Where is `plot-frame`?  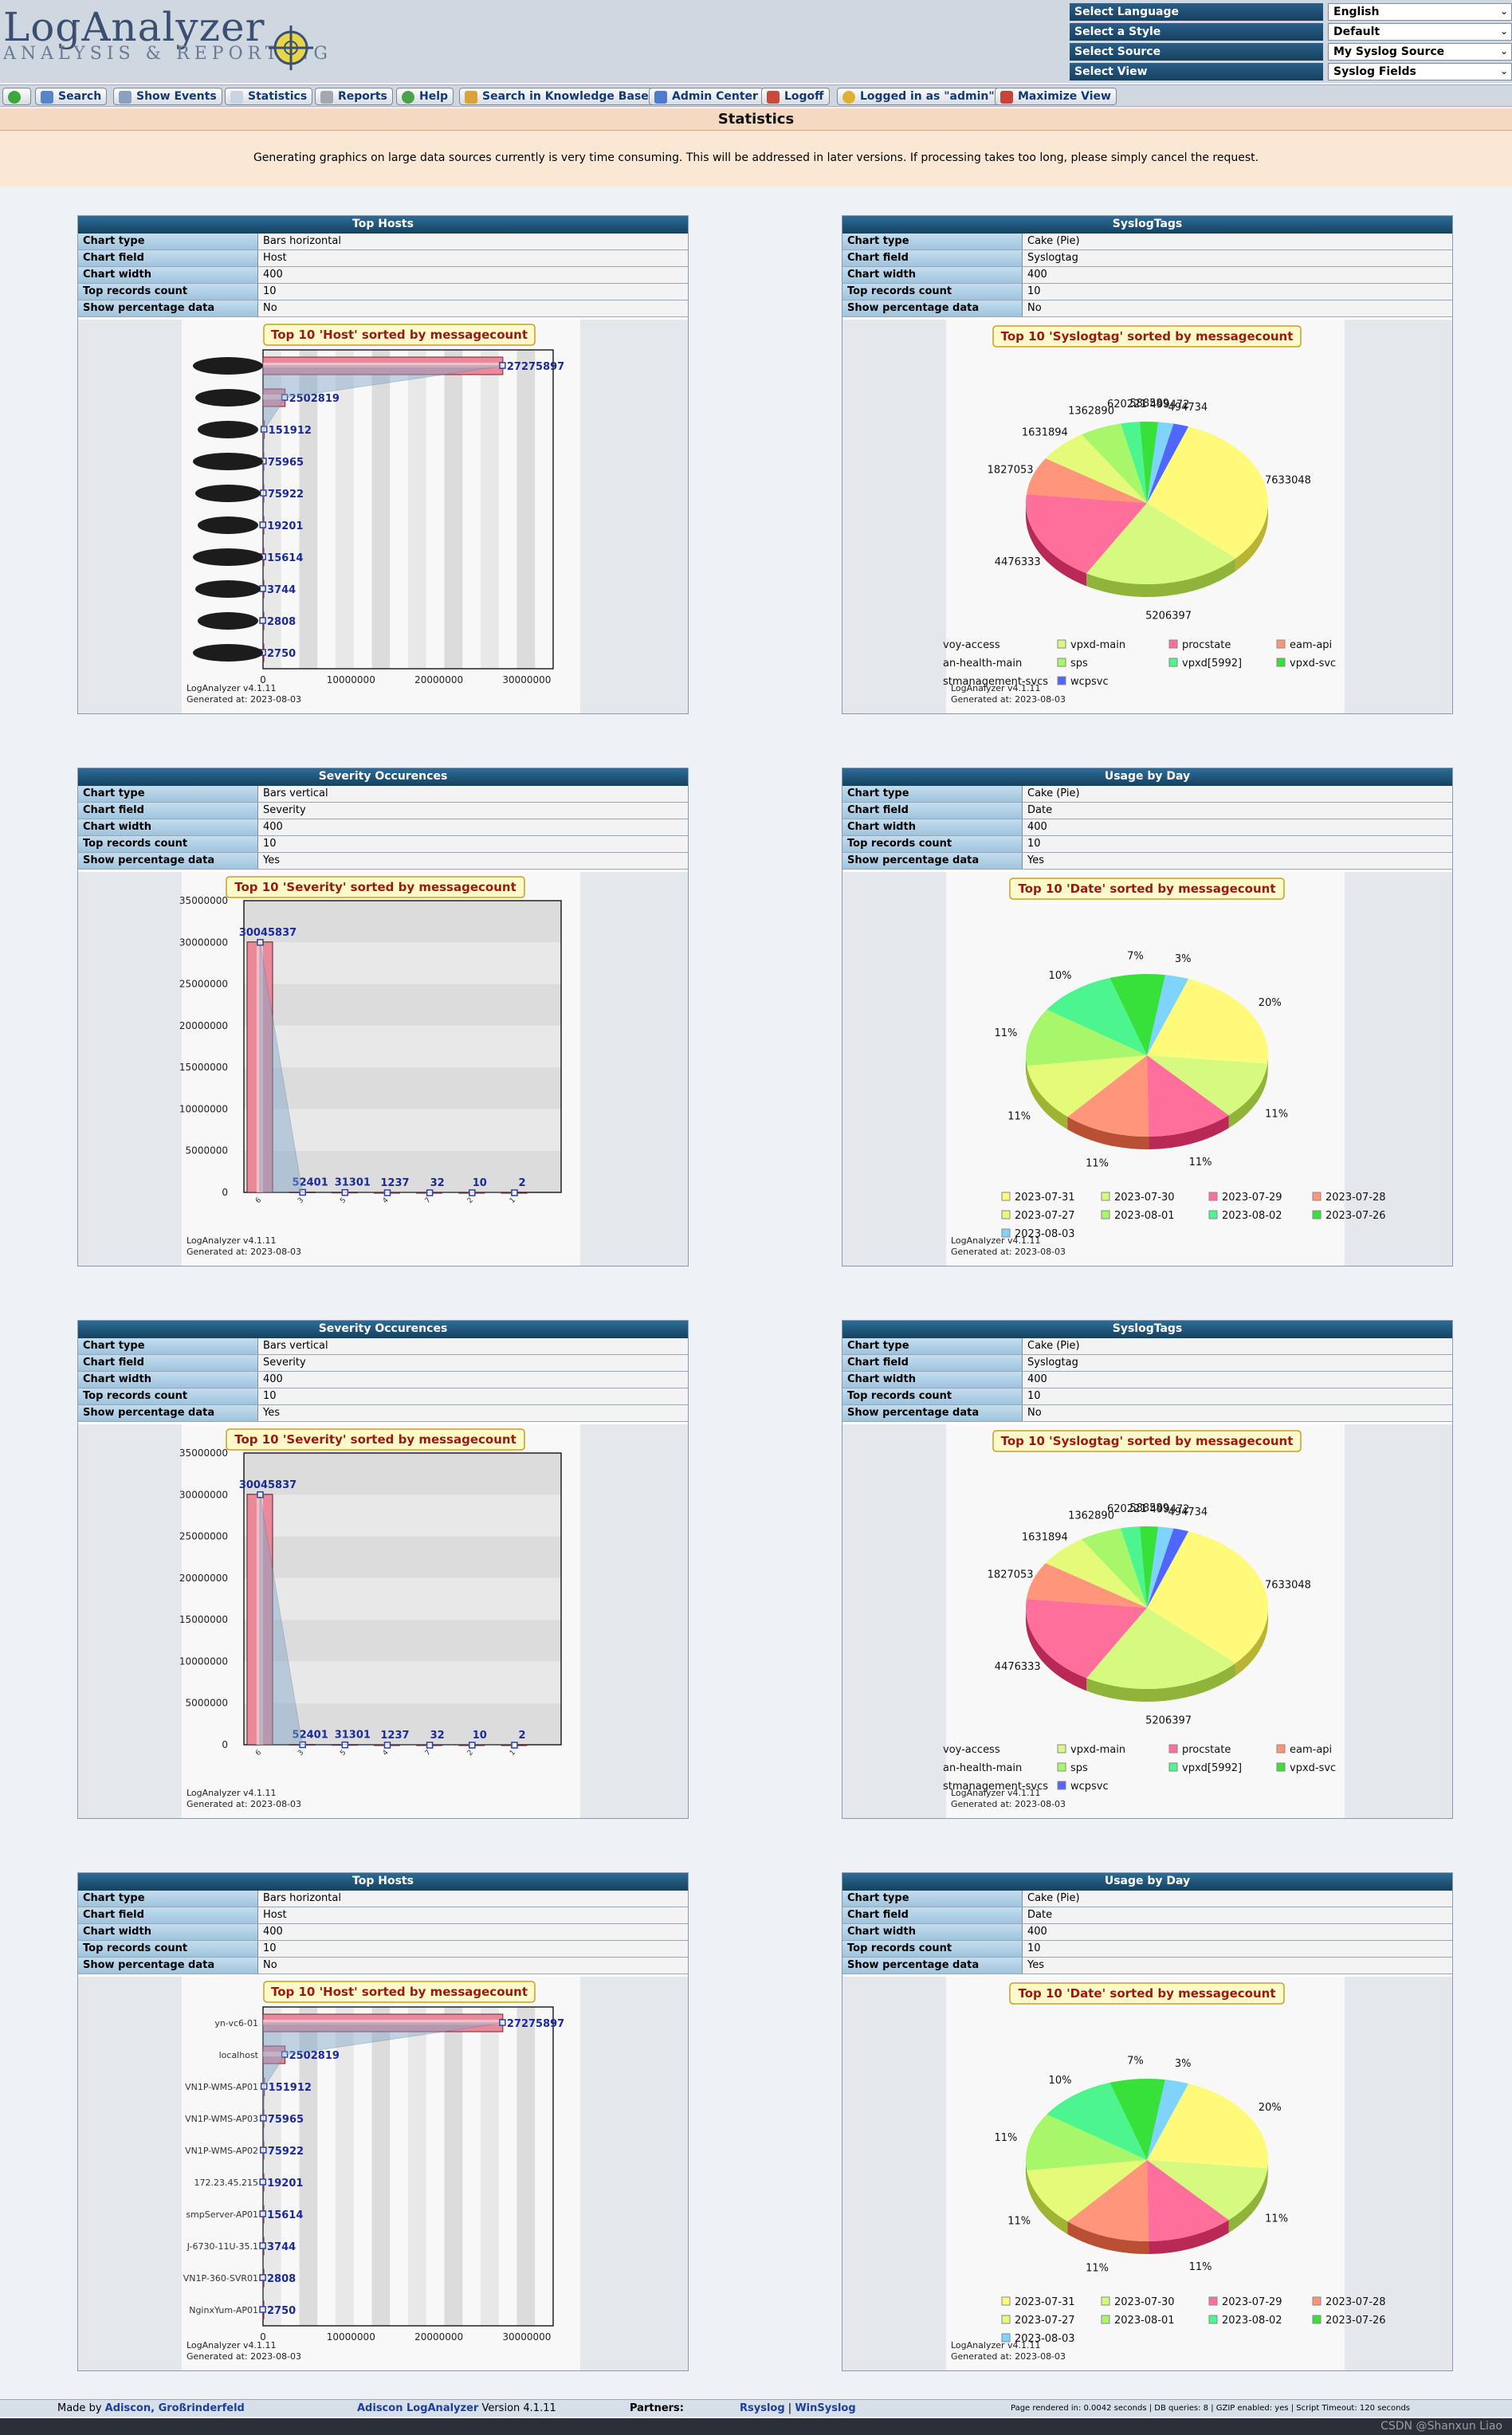 plot-frame is located at coordinates (402, 1046).